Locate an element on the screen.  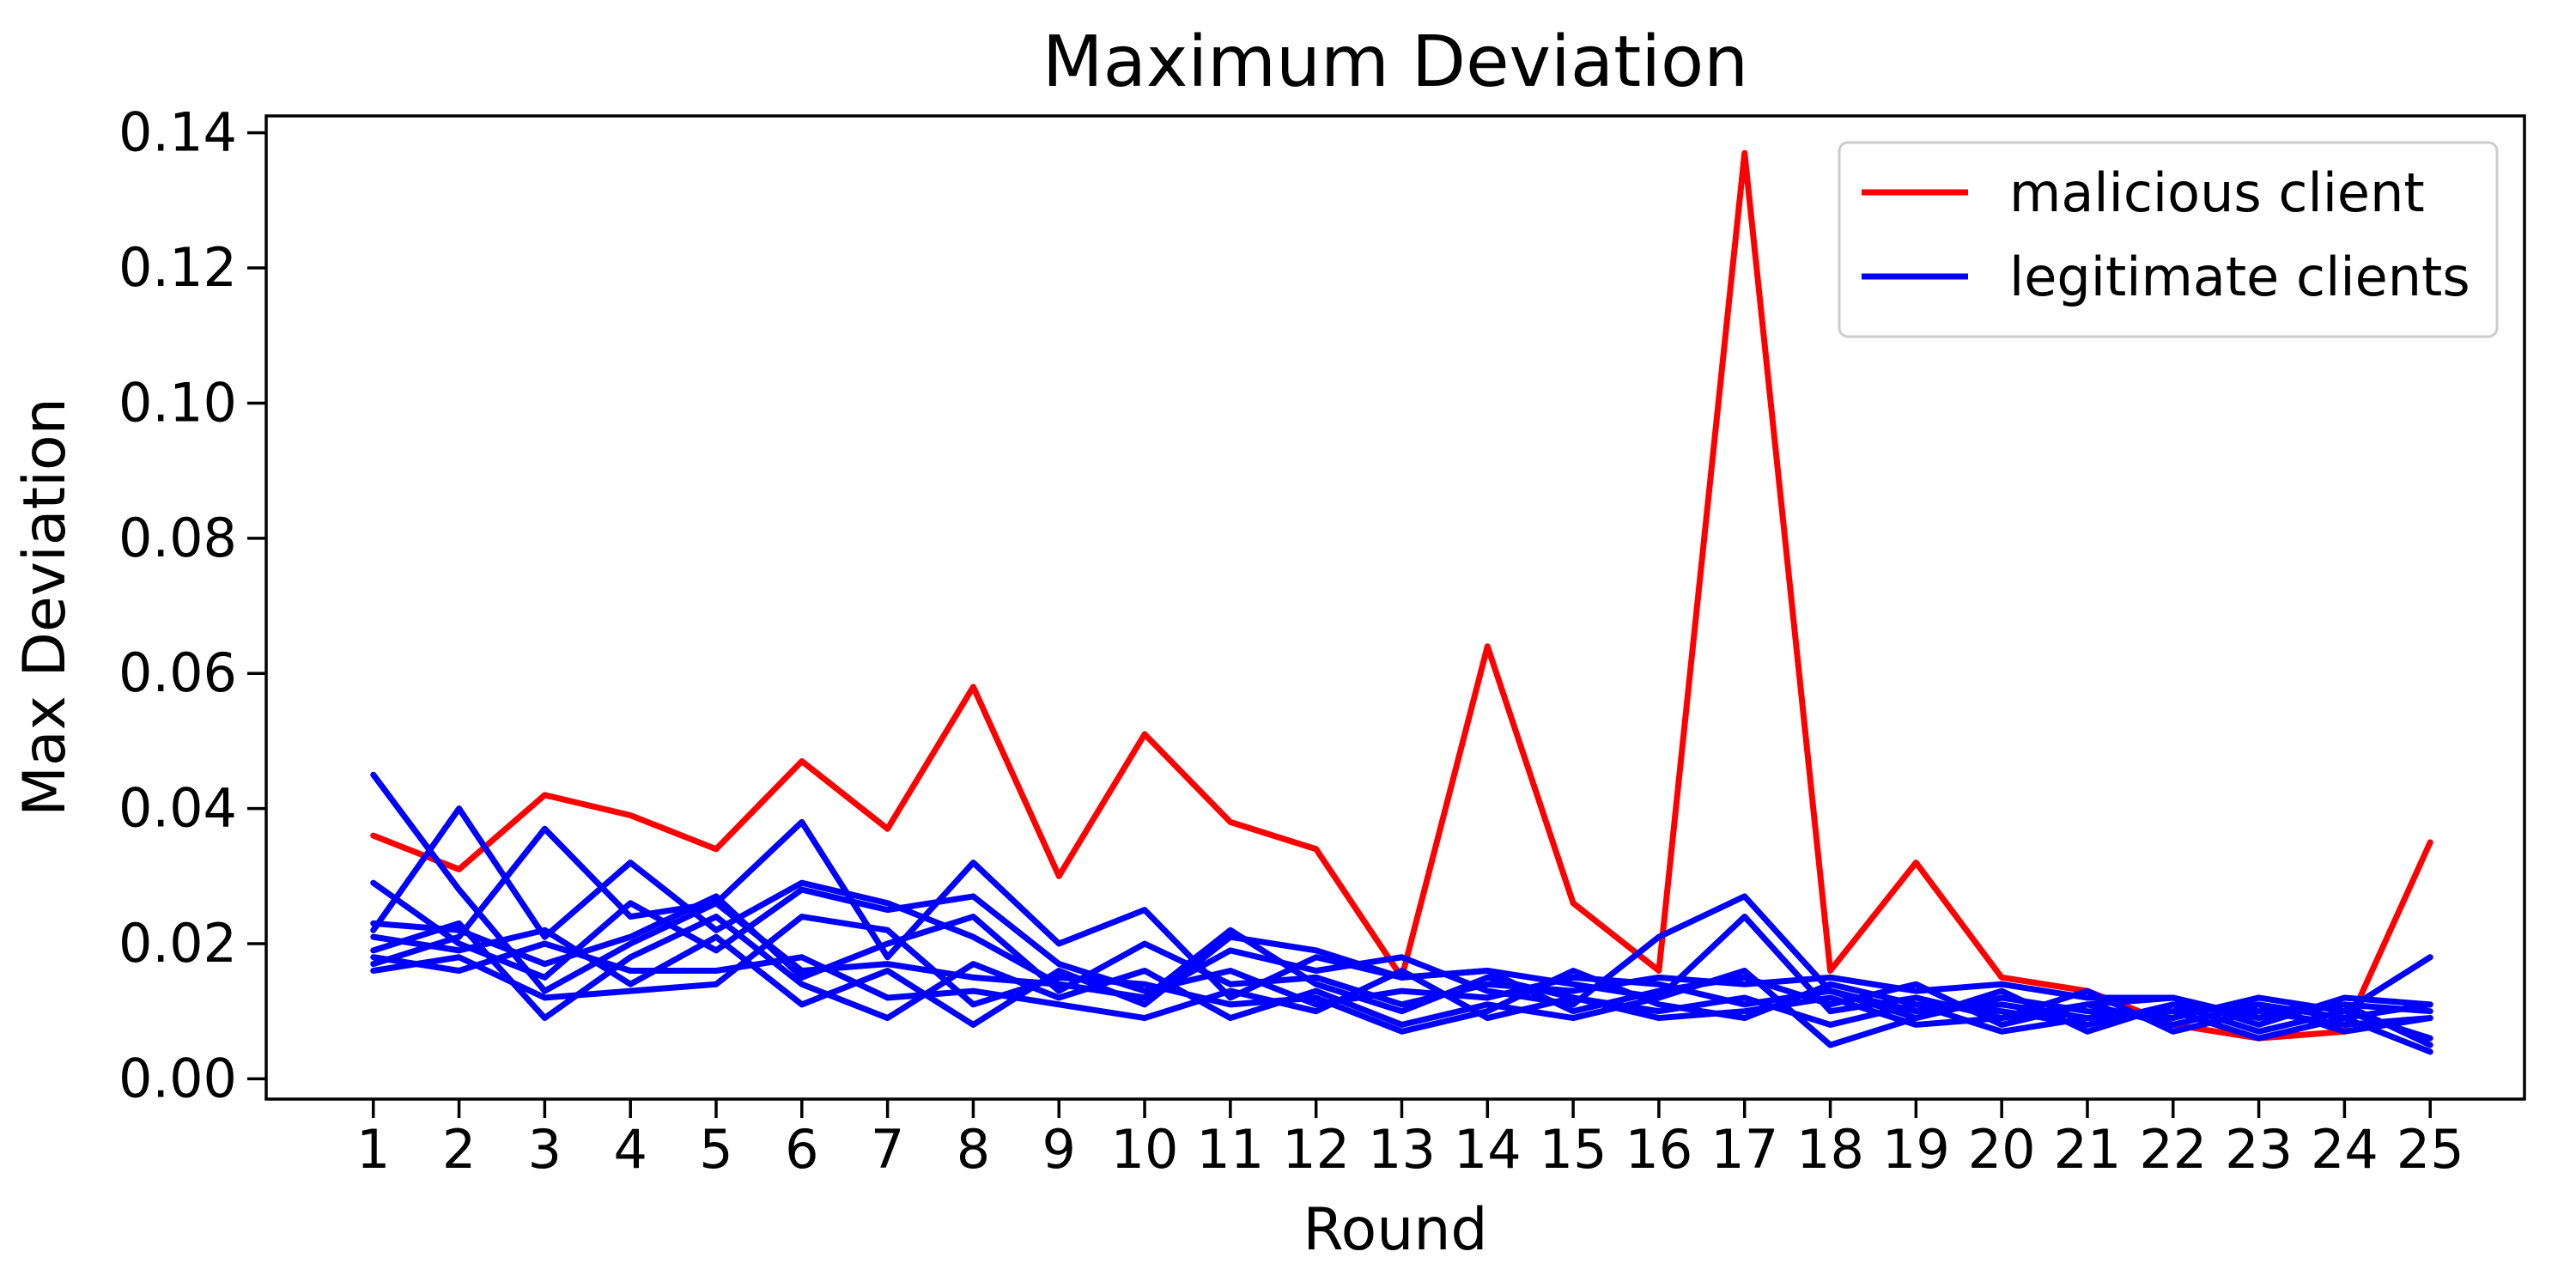
x-tick-label: 7 is located at coordinates (888, 1149).